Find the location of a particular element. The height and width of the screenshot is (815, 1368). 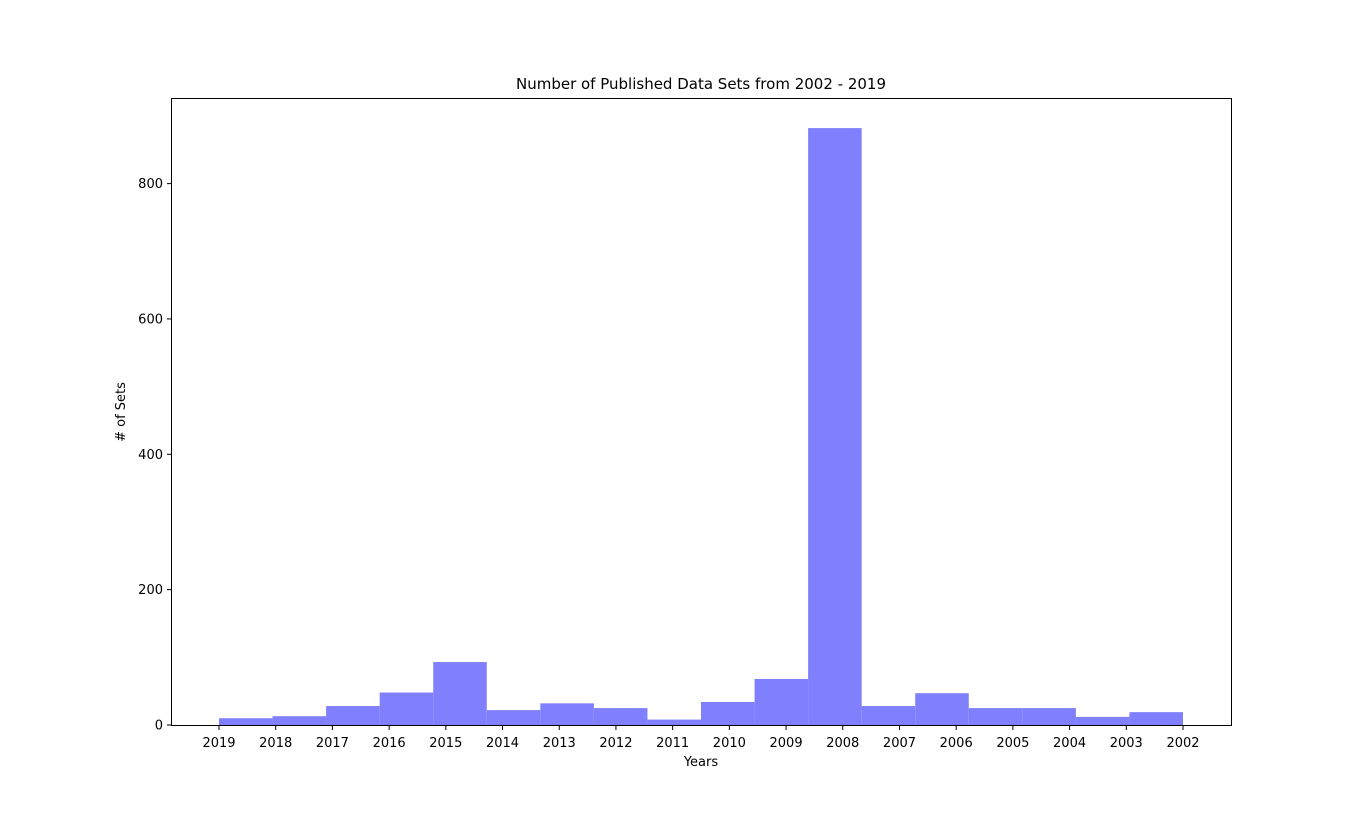

bar-2007 is located at coordinates (888, 715).